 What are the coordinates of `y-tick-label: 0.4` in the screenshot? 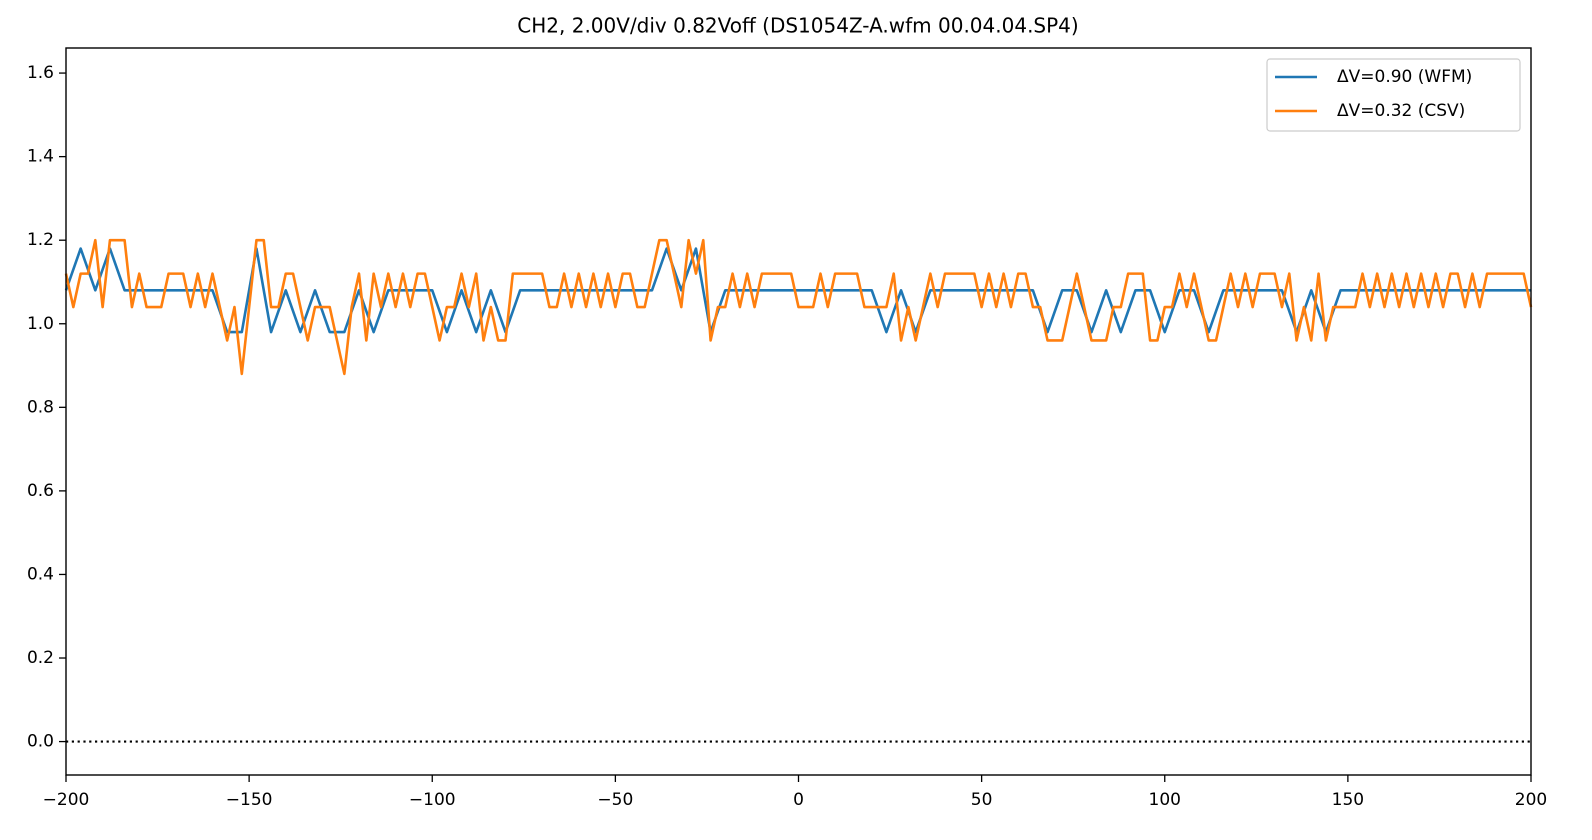 It's located at (40, 574).